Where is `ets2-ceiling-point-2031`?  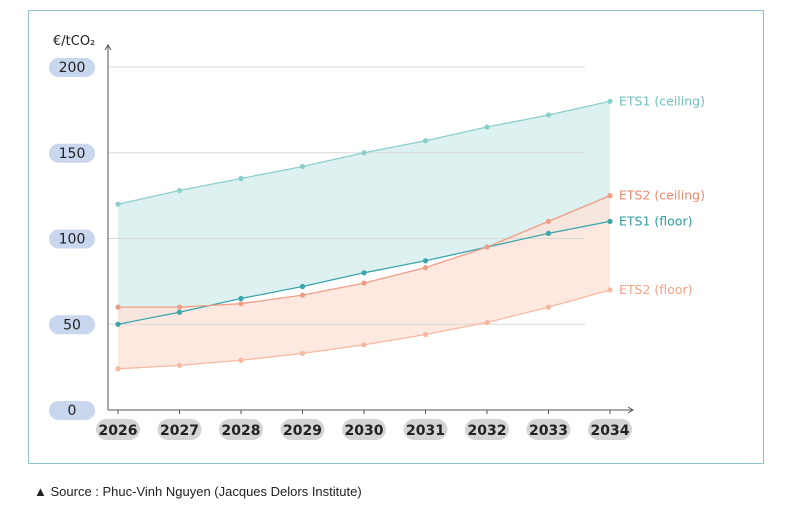 ets2-ceiling-point-2031 is located at coordinates (425, 268).